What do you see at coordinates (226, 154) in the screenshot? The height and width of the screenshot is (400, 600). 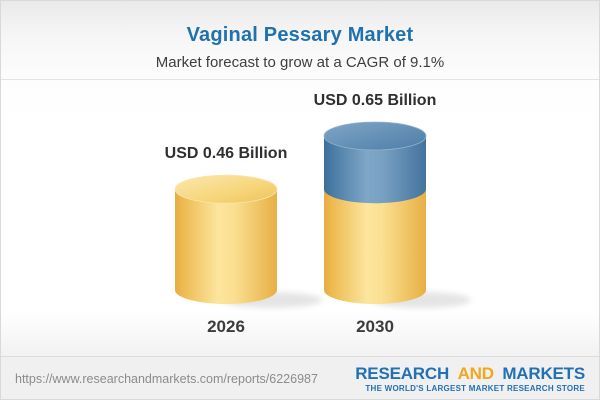 I see `value-label-2026: USD 0.46 Billion` at bounding box center [226, 154].